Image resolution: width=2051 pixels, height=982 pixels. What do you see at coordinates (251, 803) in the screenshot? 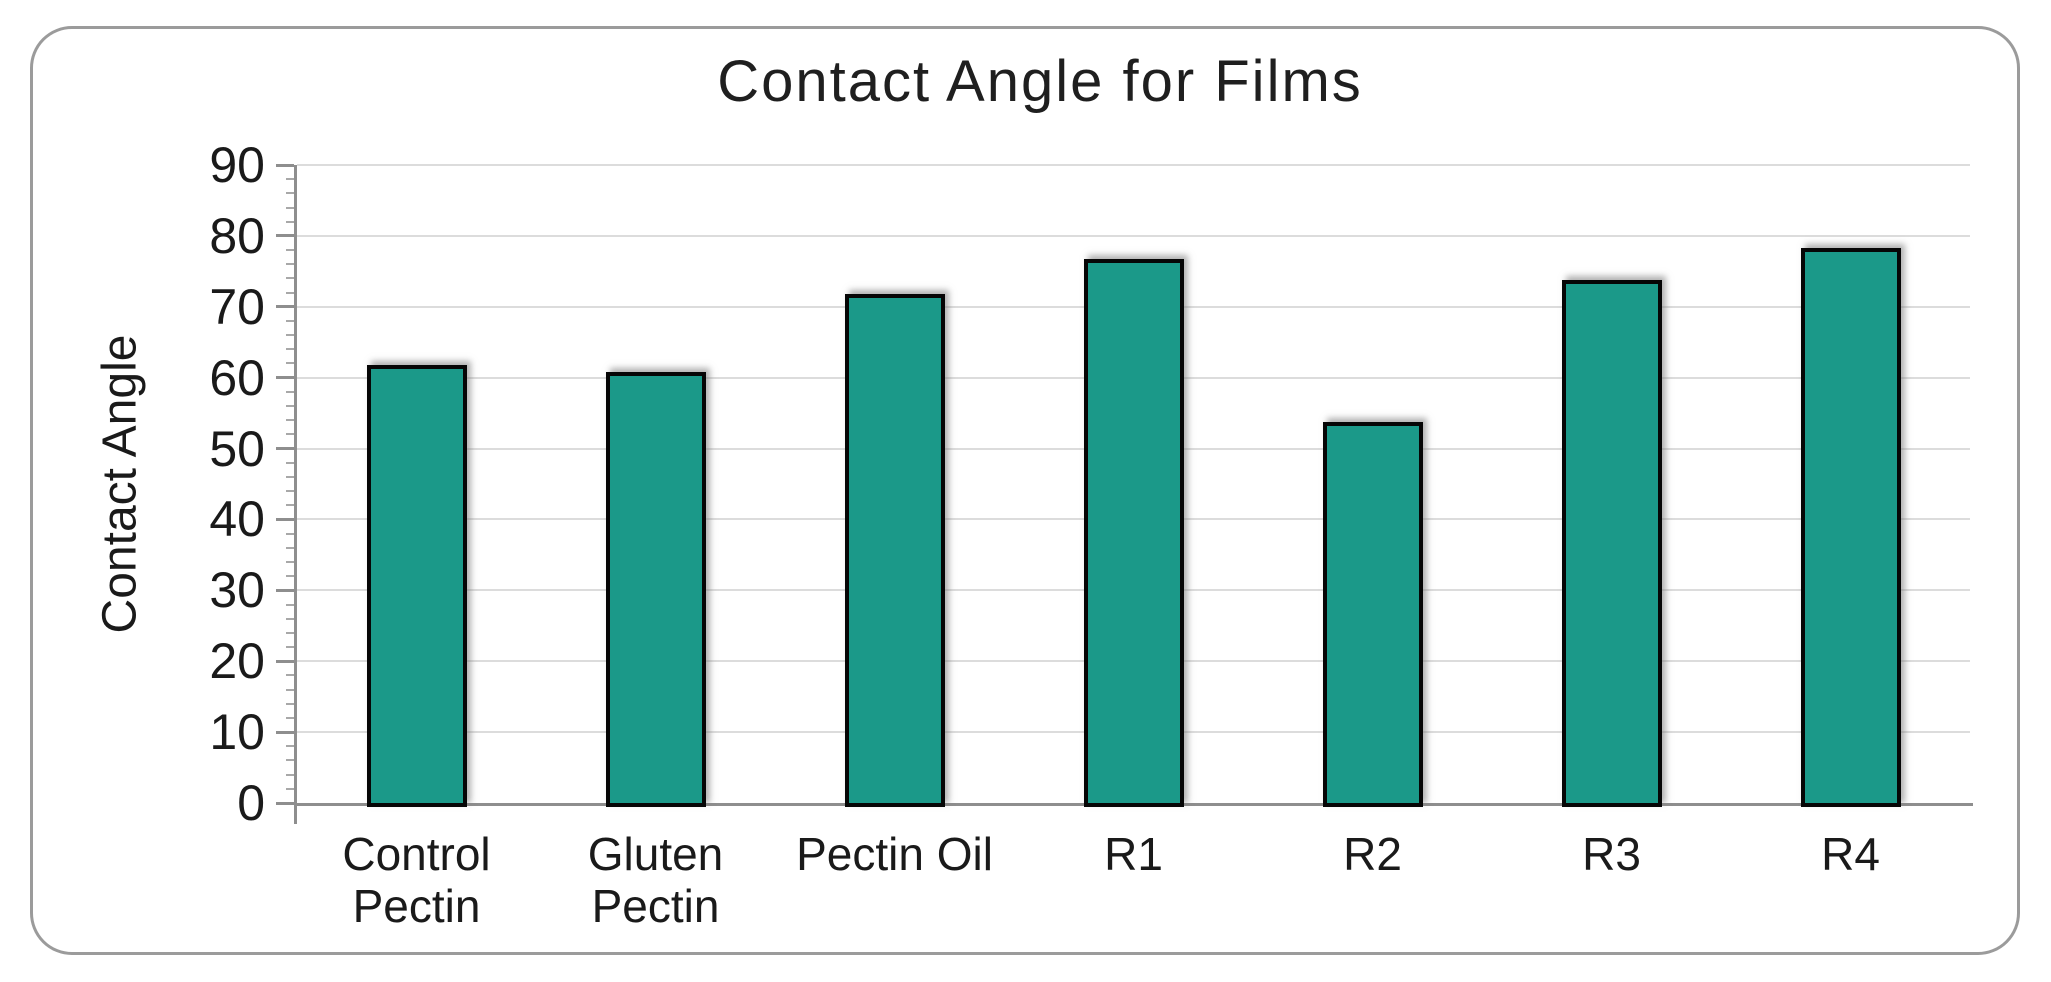
I see `y-tick-label: 0` at bounding box center [251, 803].